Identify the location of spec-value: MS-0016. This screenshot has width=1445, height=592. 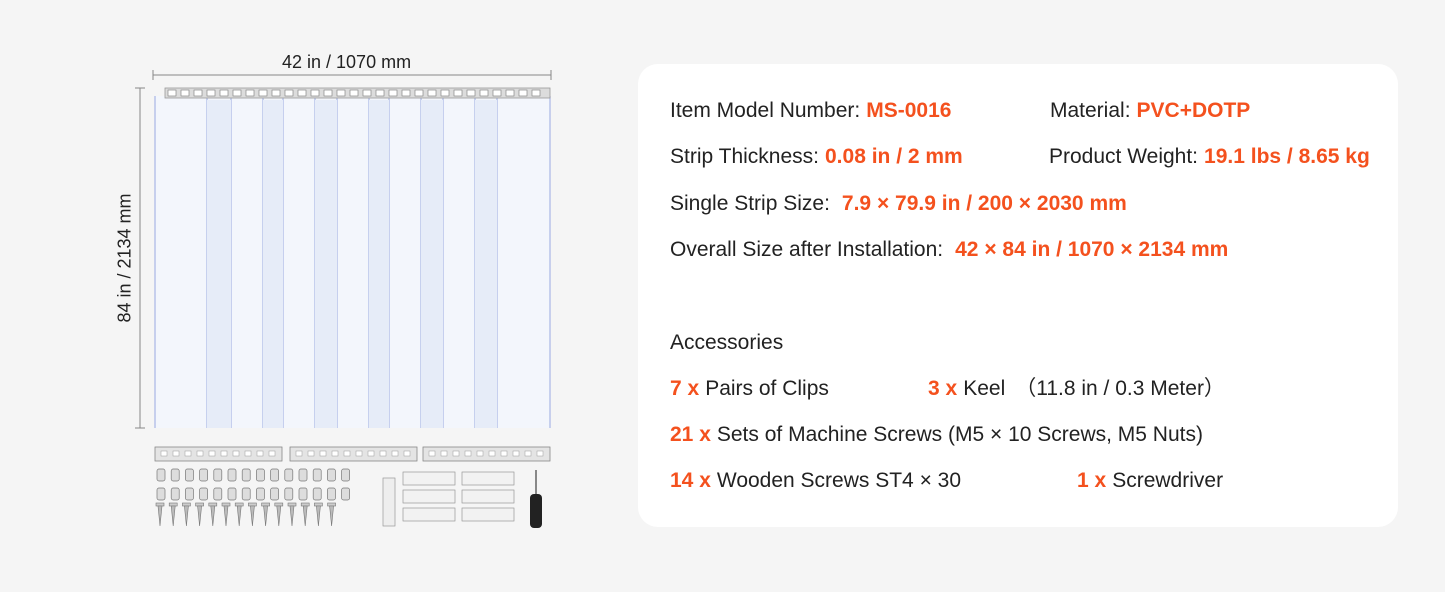
(909, 110).